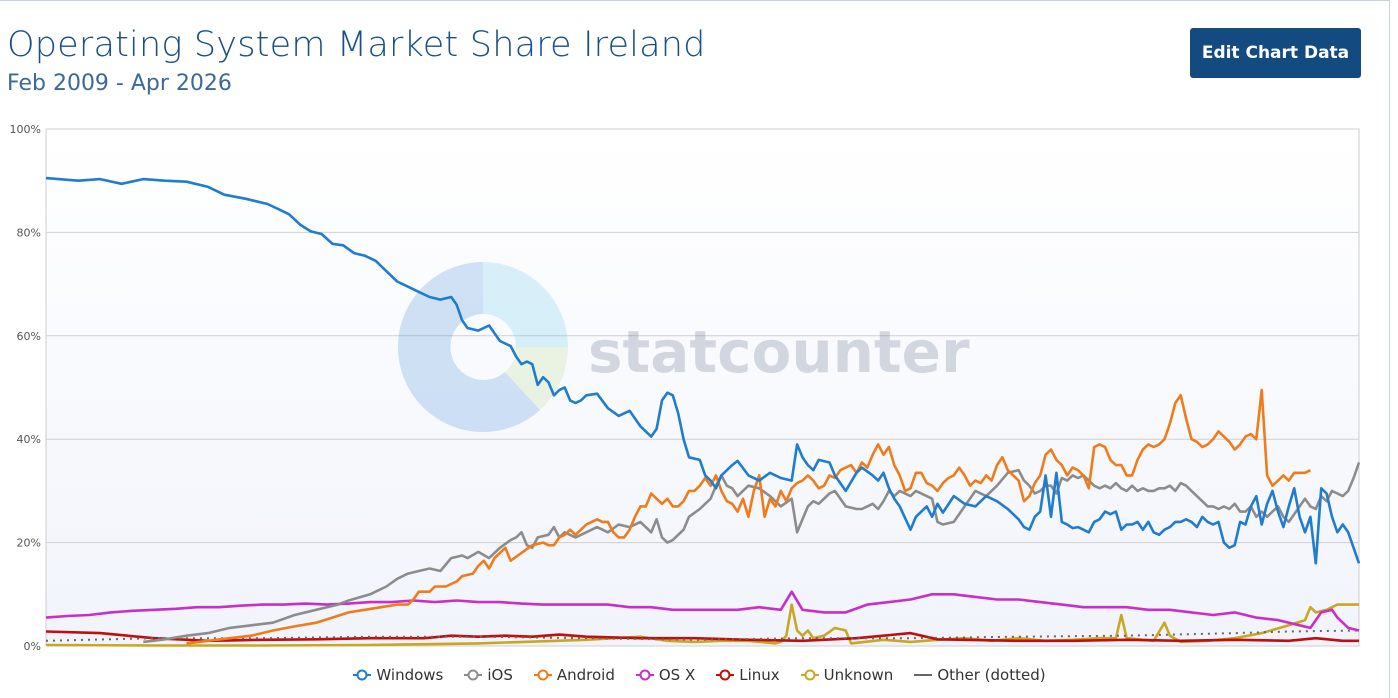 This screenshot has width=1398, height=698. I want to click on edit-chart-data-button: Edit Chart Data, so click(1275, 53).